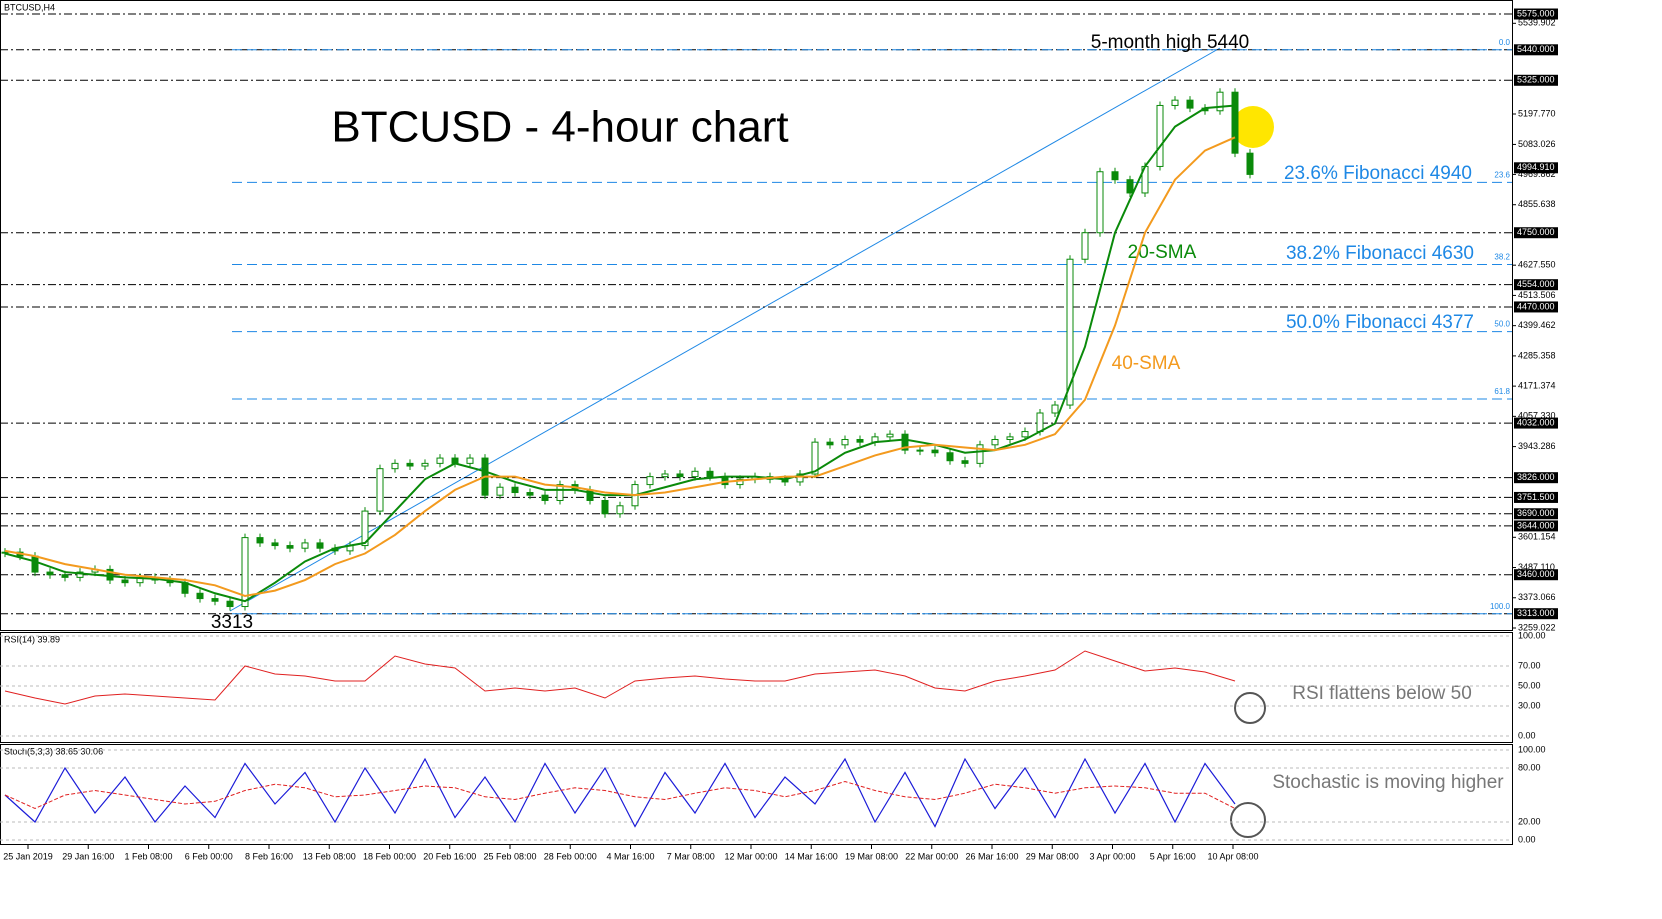 The width and height of the screenshot is (1662, 919). What do you see at coordinates (1505, 42) in the screenshot?
I see `fib-label: 0.0` at bounding box center [1505, 42].